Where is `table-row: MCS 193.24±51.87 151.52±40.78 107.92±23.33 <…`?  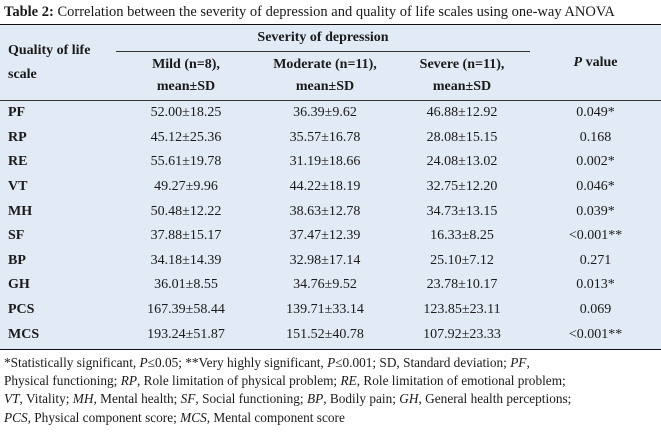
table-row: MCS 193.24±51.87 151.52±40.78 107.92±23.33 <… is located at coordinates (330, 334).